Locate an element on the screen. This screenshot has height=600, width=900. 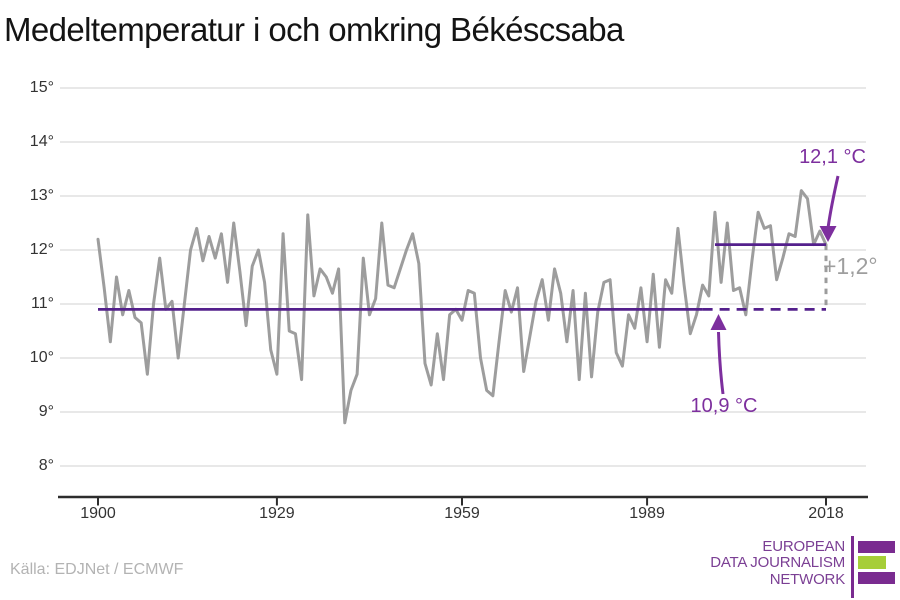
y-tick-label: 10° is located at coordinates (41, 357).